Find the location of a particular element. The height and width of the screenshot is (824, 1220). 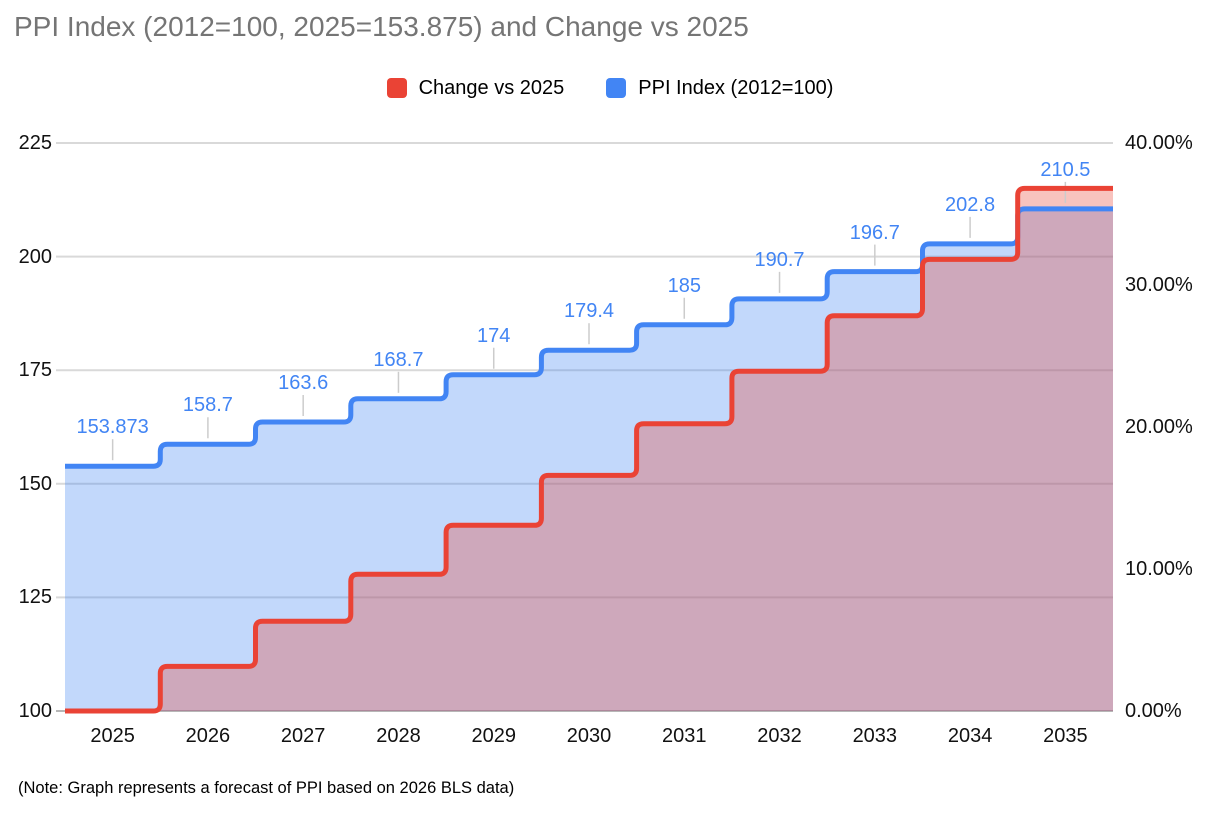

data-label: 210.5 is located at coordinates (1065, 169).